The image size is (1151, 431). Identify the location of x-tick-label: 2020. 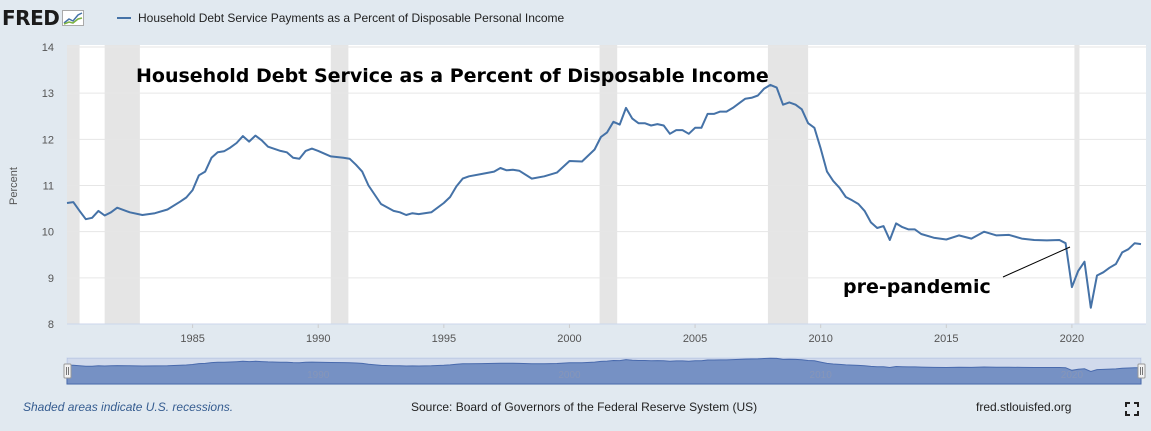
(1072, 339).